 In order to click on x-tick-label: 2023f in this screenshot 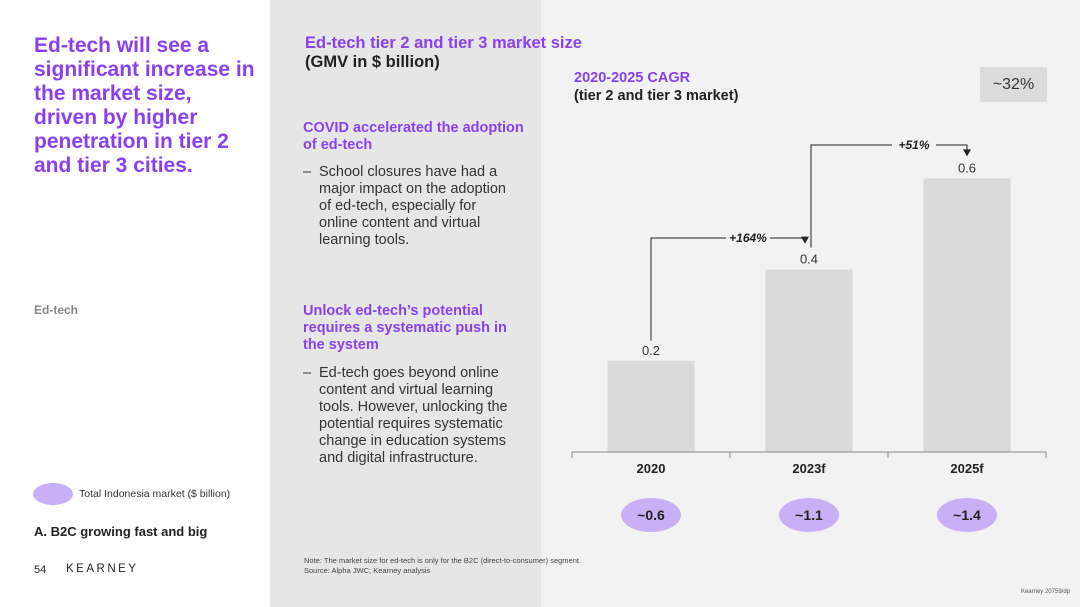, I will do `click(809, 468)`.